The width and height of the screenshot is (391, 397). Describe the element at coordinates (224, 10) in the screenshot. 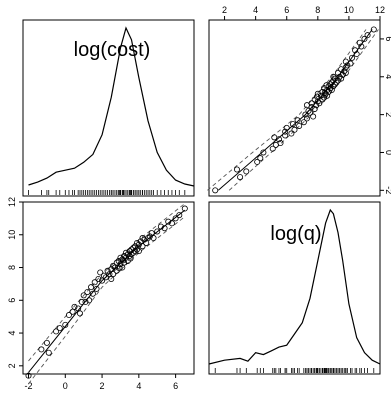

I see `top-axis-tick-label: 2` at that location.